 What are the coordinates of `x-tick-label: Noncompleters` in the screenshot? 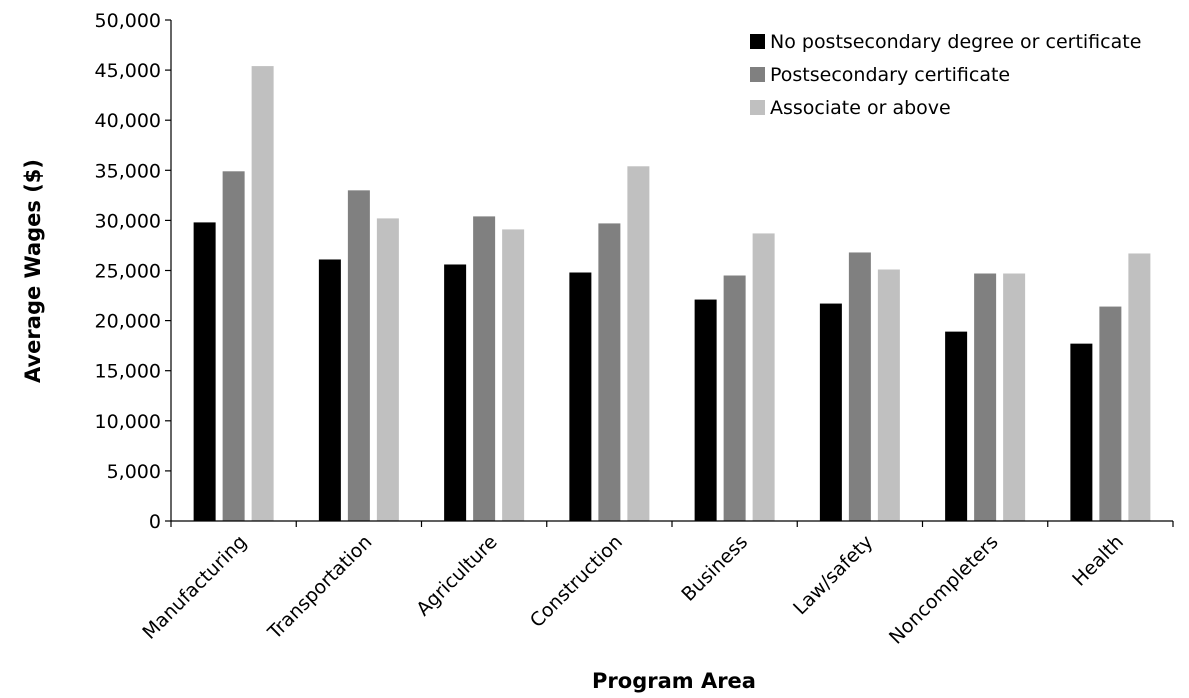 It's located at (944, 590).